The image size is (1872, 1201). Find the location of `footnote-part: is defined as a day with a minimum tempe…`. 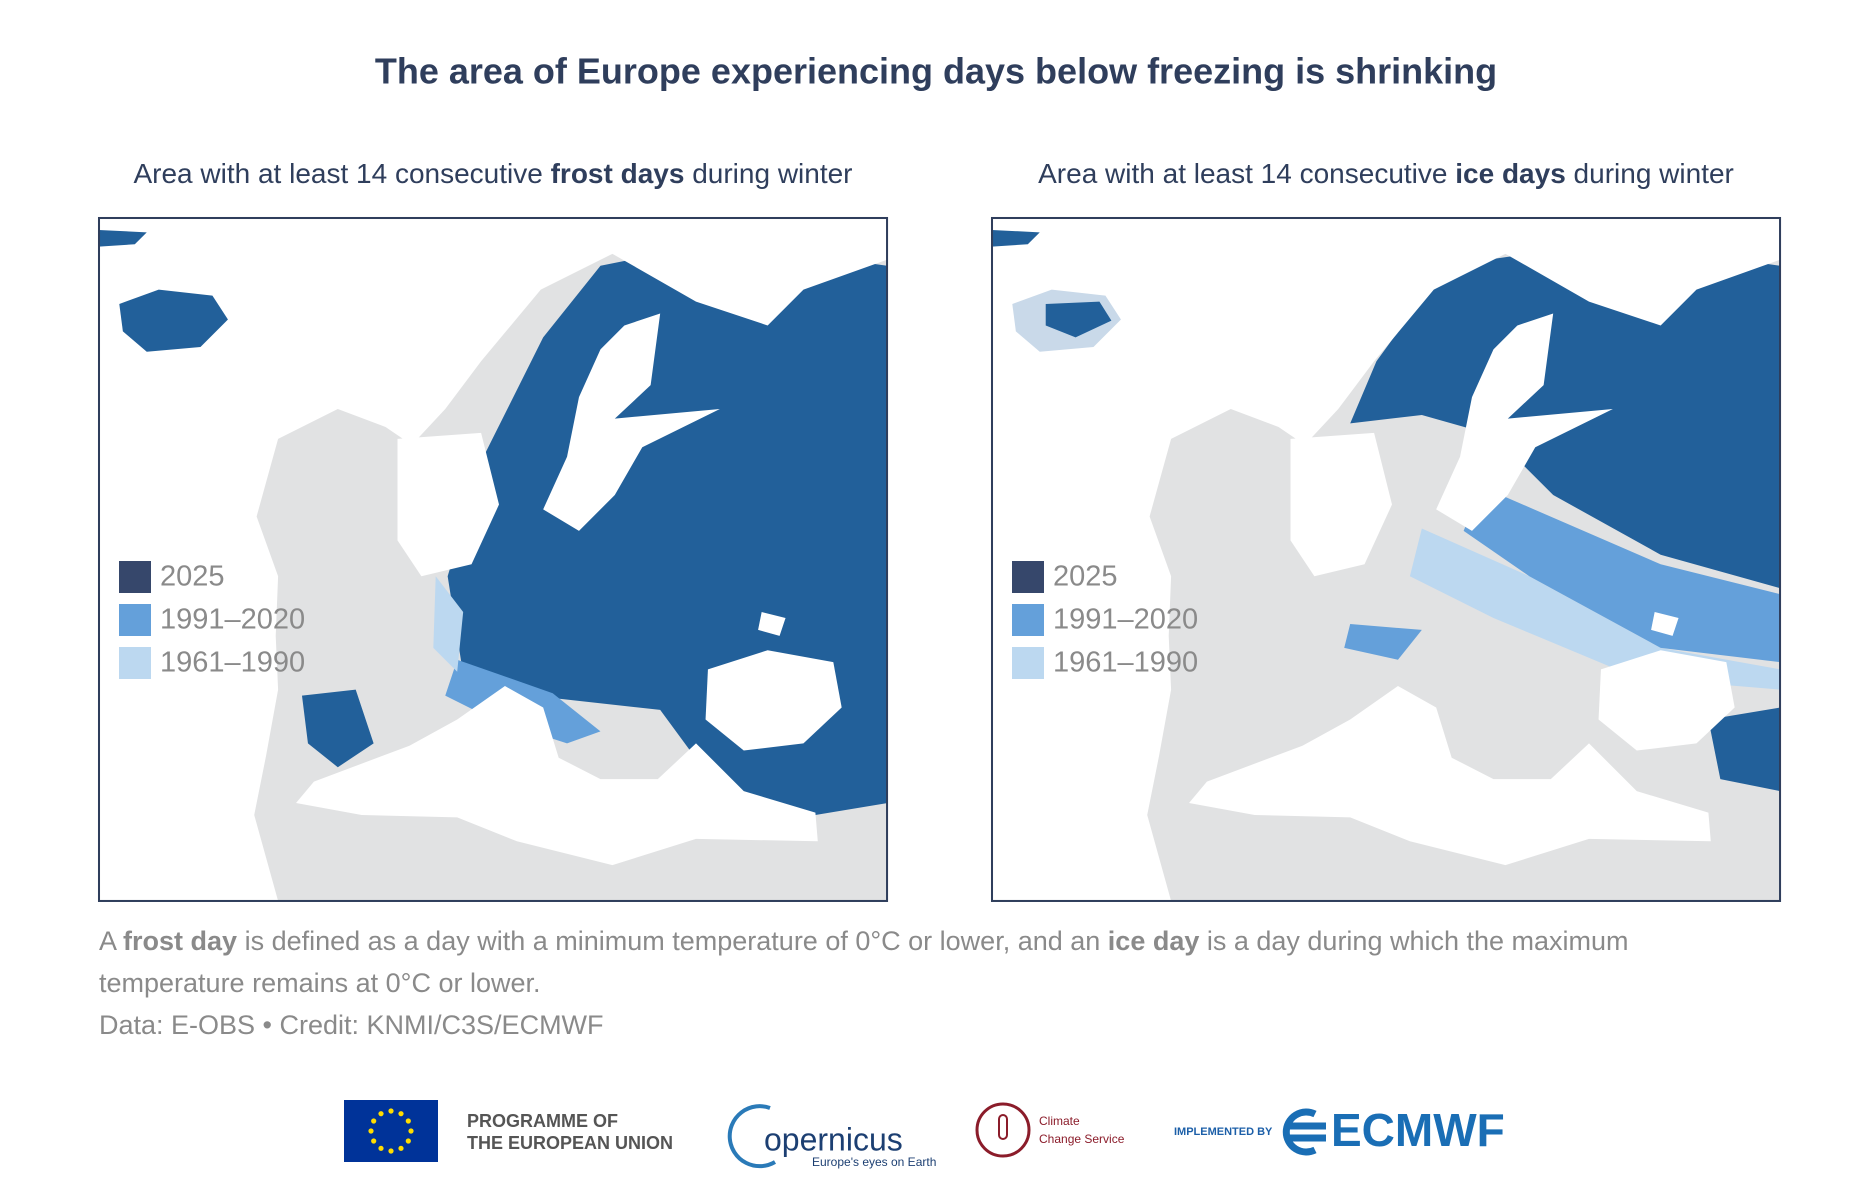

footnote-part: is defined as a day with a minimum tempe… is located at coordinates (672, 941).